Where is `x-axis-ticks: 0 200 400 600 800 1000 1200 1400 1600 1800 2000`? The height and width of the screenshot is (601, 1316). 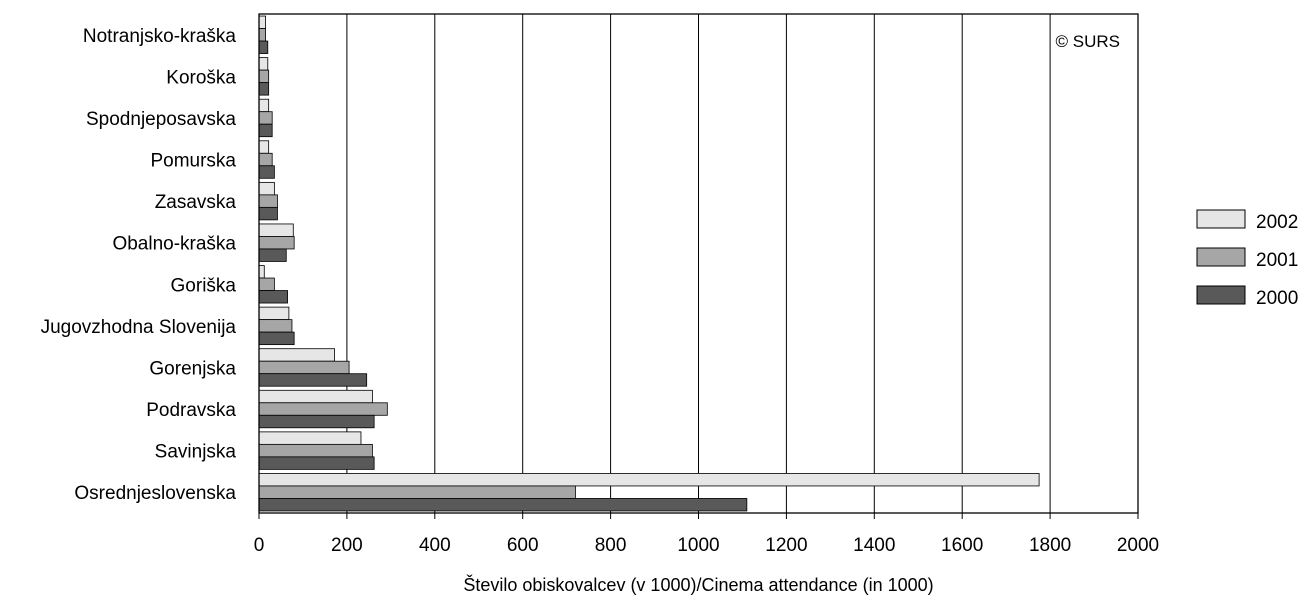
x-axis-ticks: 0 200 400 600 800 1000 1200 1400 1600 1800 2000 is located at coordinates (706, 534).